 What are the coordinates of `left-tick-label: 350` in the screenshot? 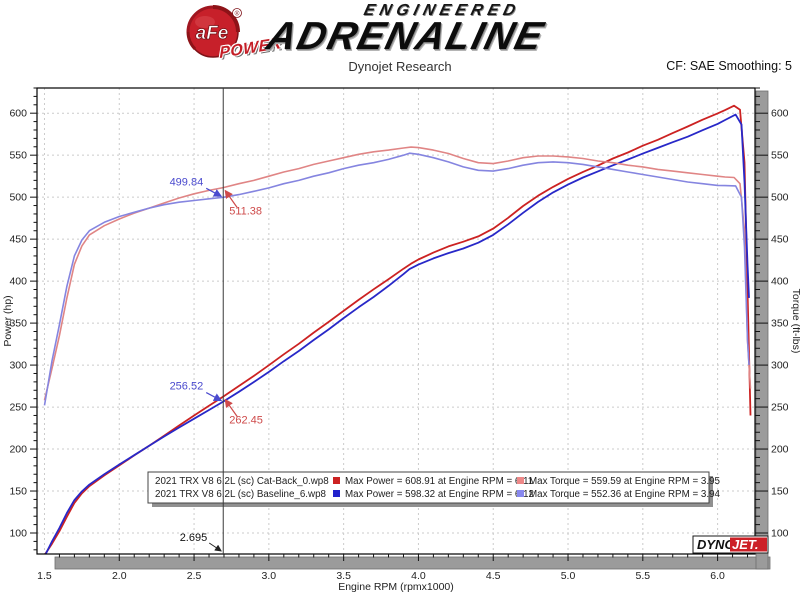 It's located at (18, 324).